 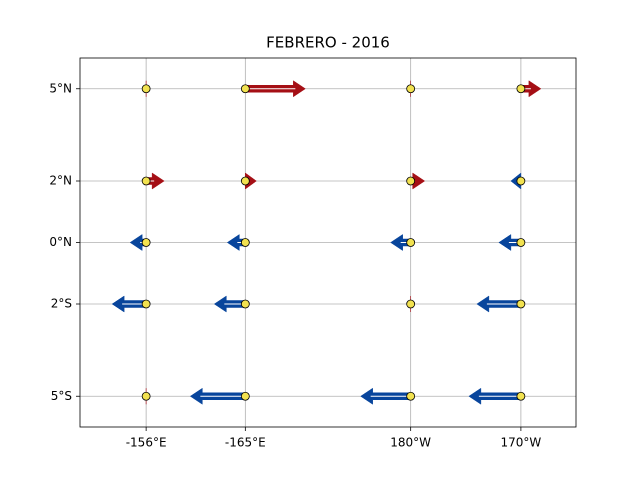 I want to click on y-tick-label: 2°S, so click(x=61, y=304).